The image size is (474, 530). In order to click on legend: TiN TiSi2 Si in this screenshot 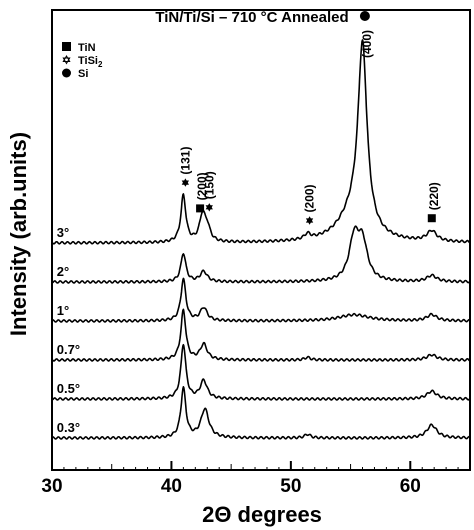, I will do `click(82, 61)`.